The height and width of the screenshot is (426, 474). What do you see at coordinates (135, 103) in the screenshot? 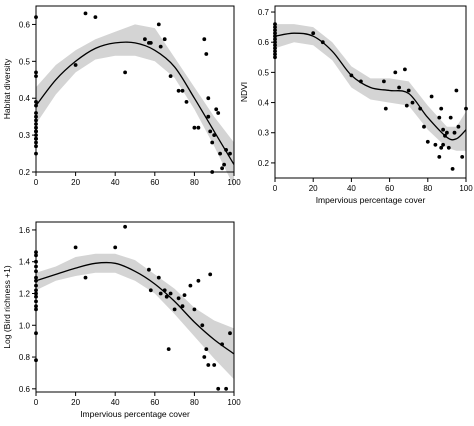
I see `habitat-fit-line` at bounding box center [135, 103].